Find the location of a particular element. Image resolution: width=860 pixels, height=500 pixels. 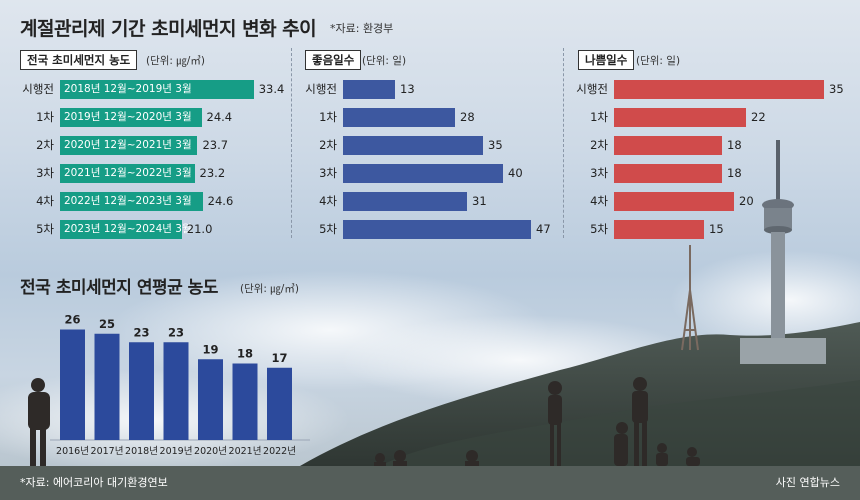

bar-period-label: 2022년 12월~2023년 3월 is located at coordinates (128, 201).